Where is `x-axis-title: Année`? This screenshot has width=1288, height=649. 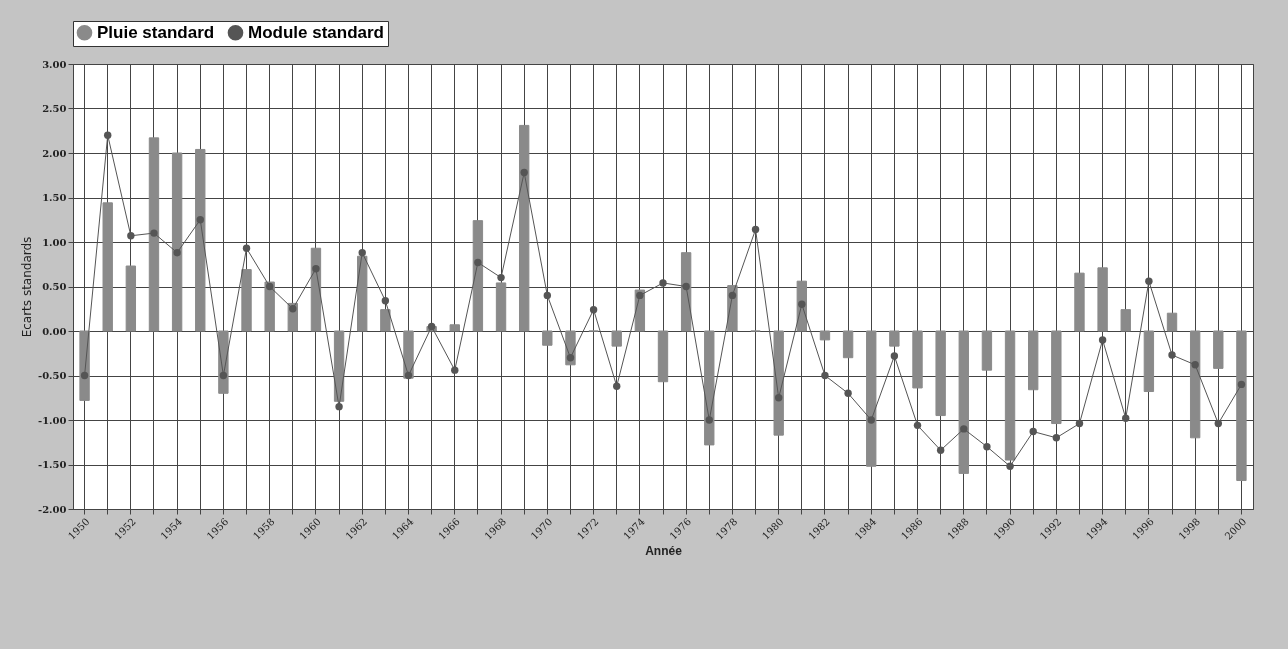 x-axis-title: Année is located at coordinates (664, 550).